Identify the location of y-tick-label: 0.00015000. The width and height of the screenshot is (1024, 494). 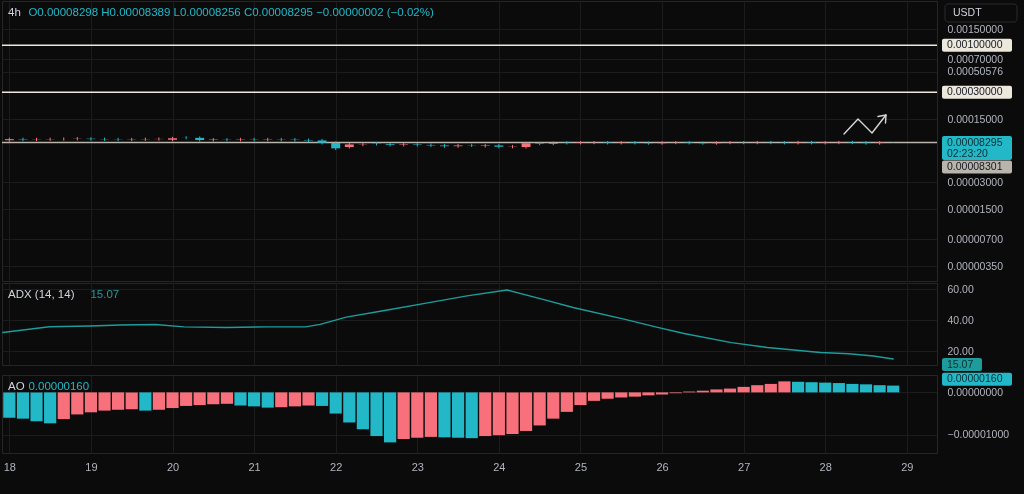
(975, 118).